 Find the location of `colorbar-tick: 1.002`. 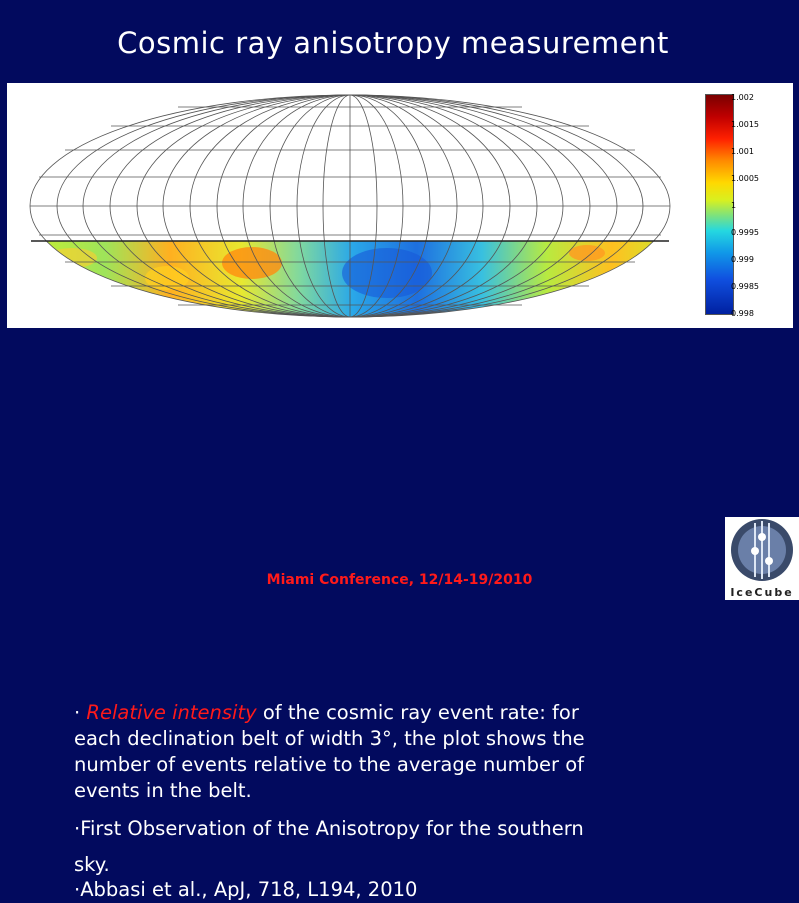

colorbar-tick: 1.002 is located at coordinates (742, 97).